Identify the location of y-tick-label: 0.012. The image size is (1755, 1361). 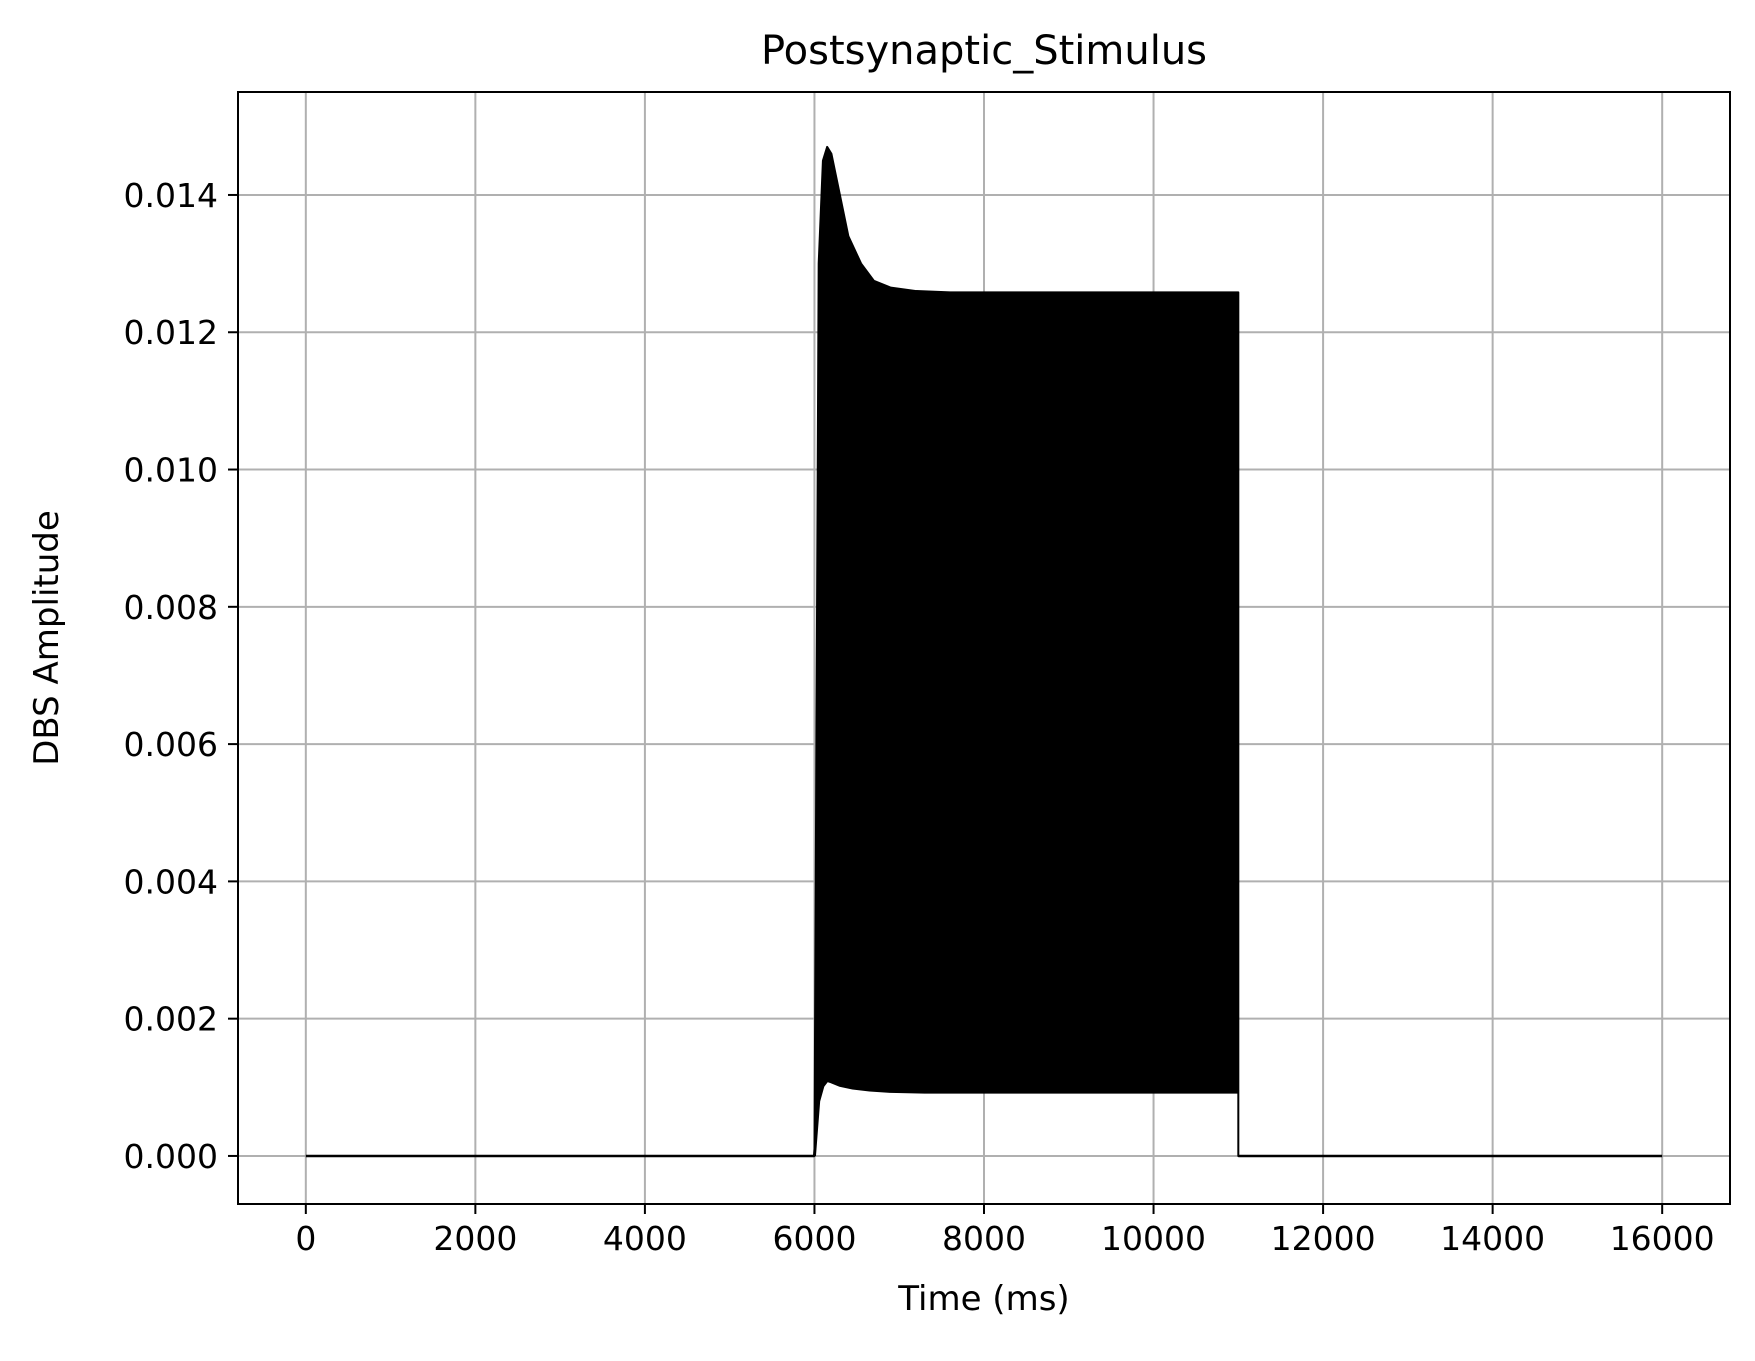
(171, 332).